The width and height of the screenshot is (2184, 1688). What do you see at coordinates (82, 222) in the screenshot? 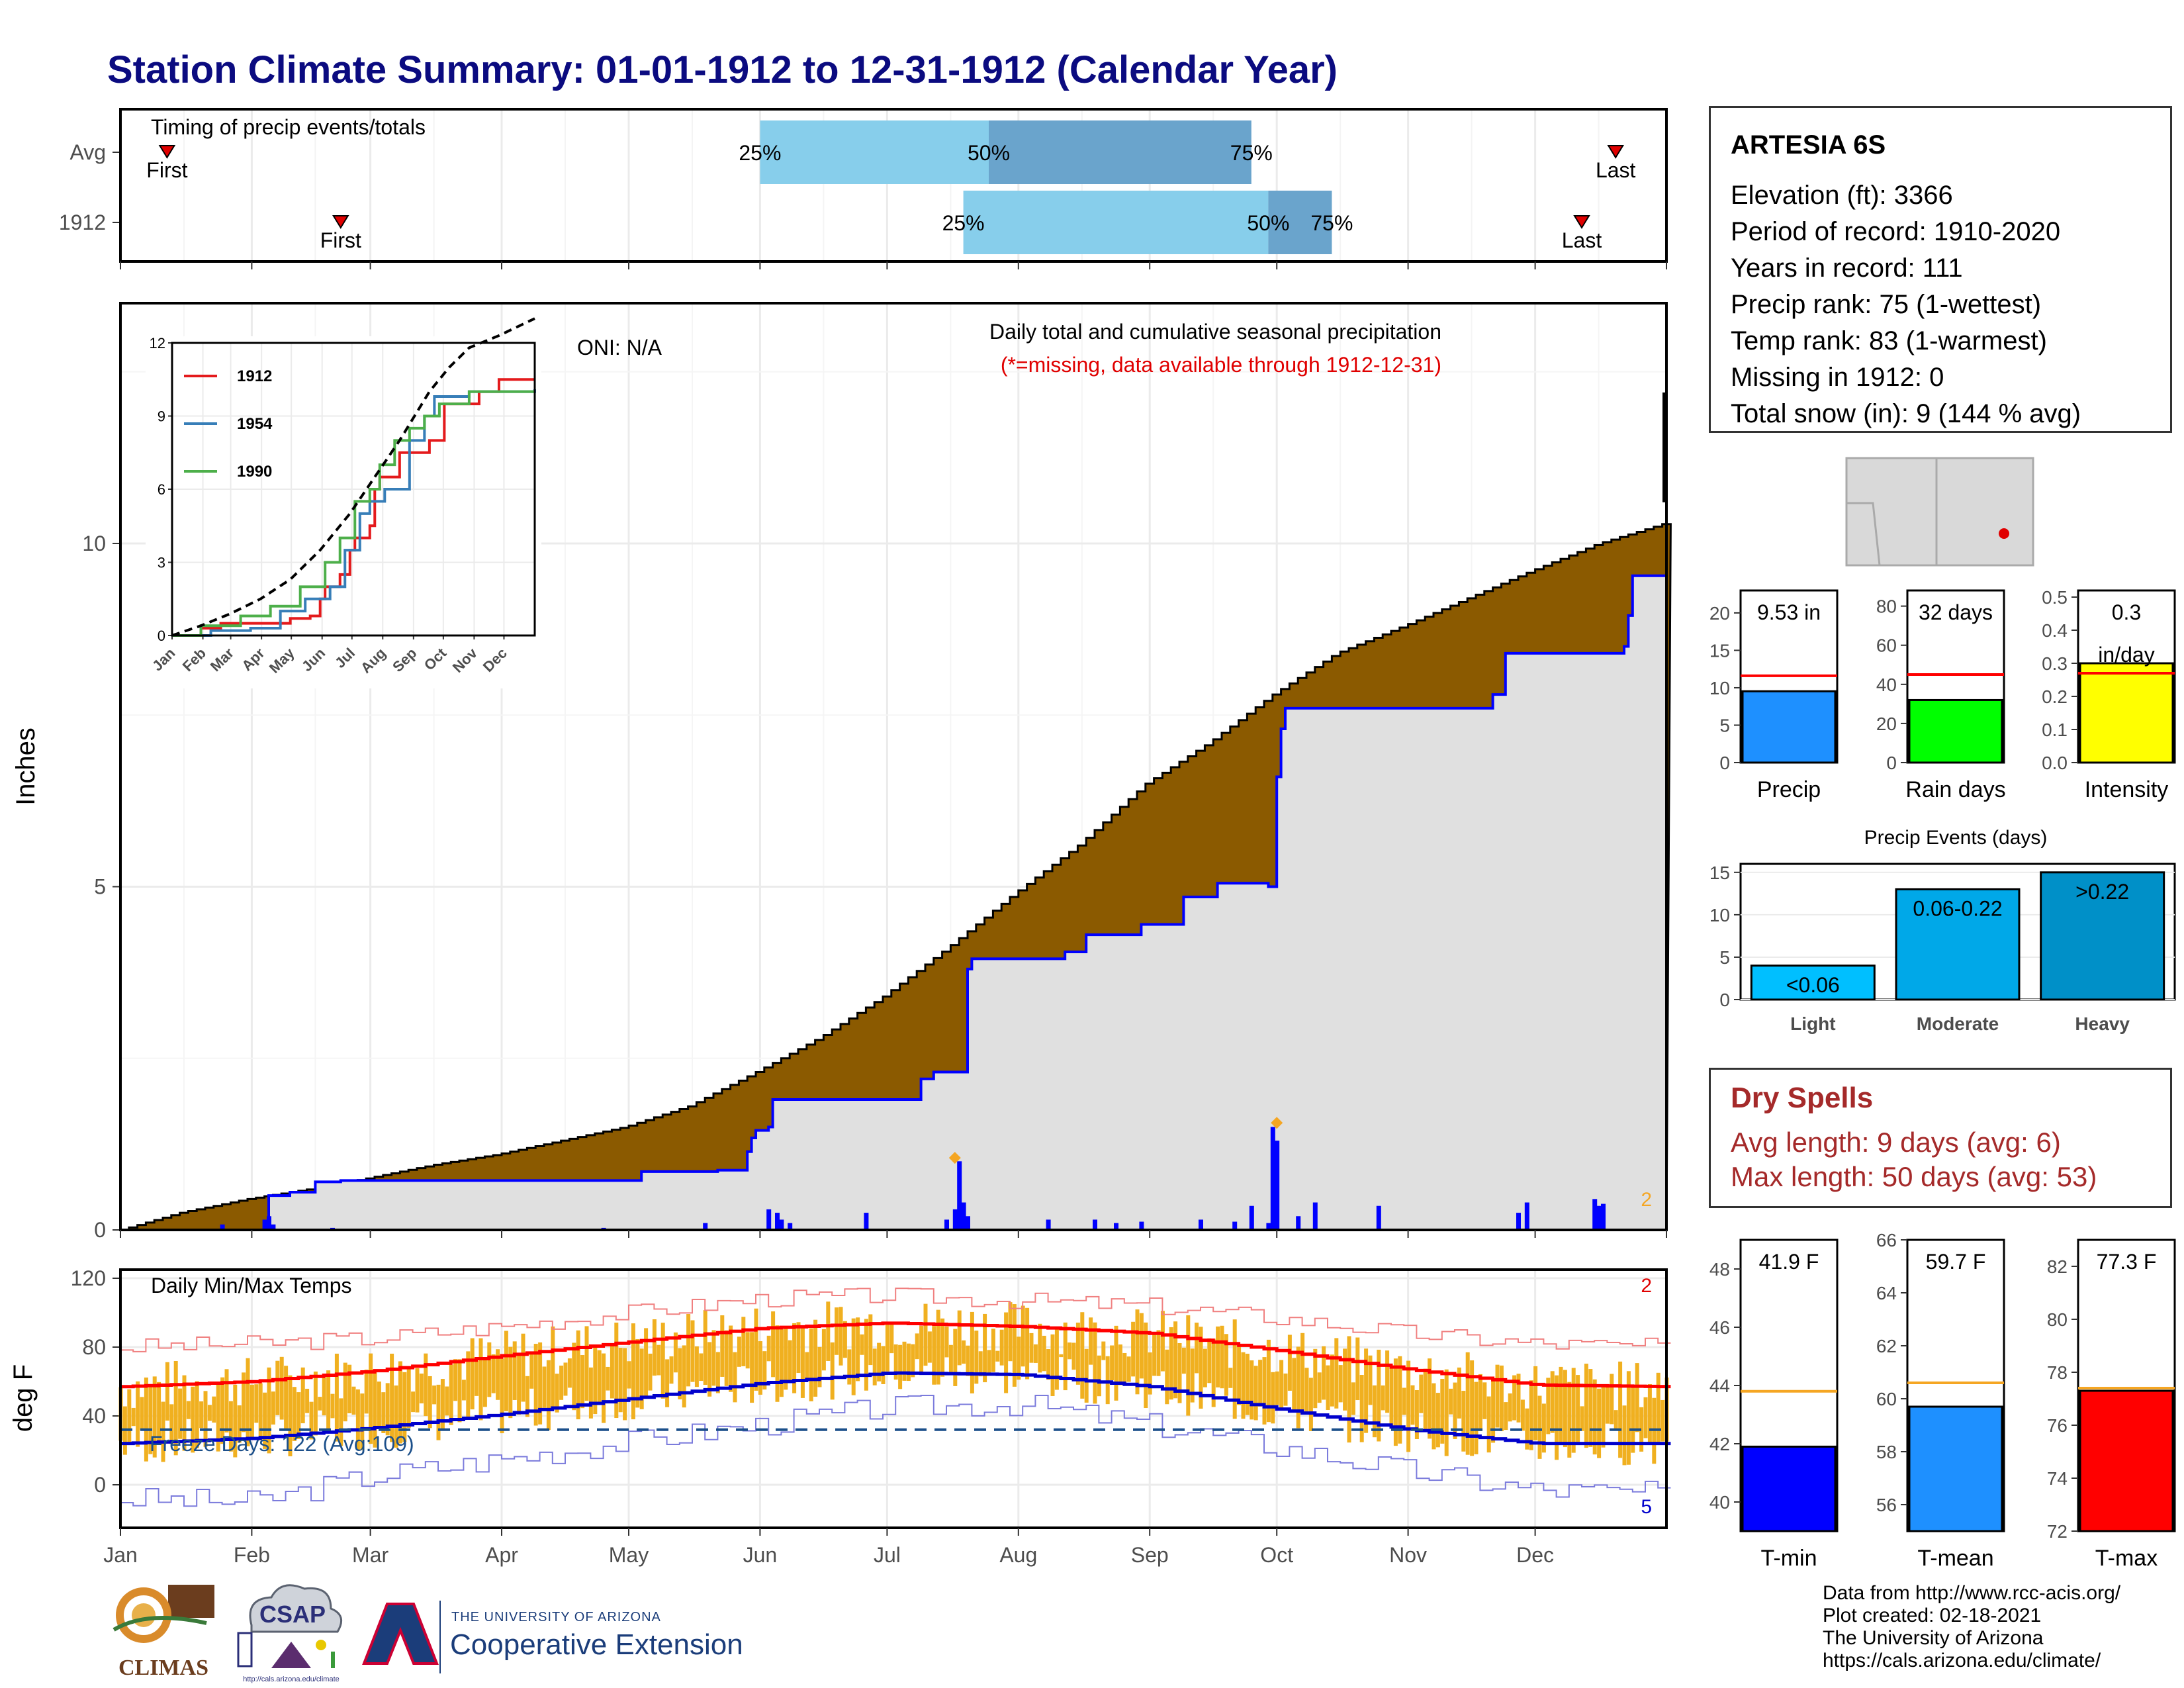
I see `timing-row-label: 1912` at bounding box center [82, 222].